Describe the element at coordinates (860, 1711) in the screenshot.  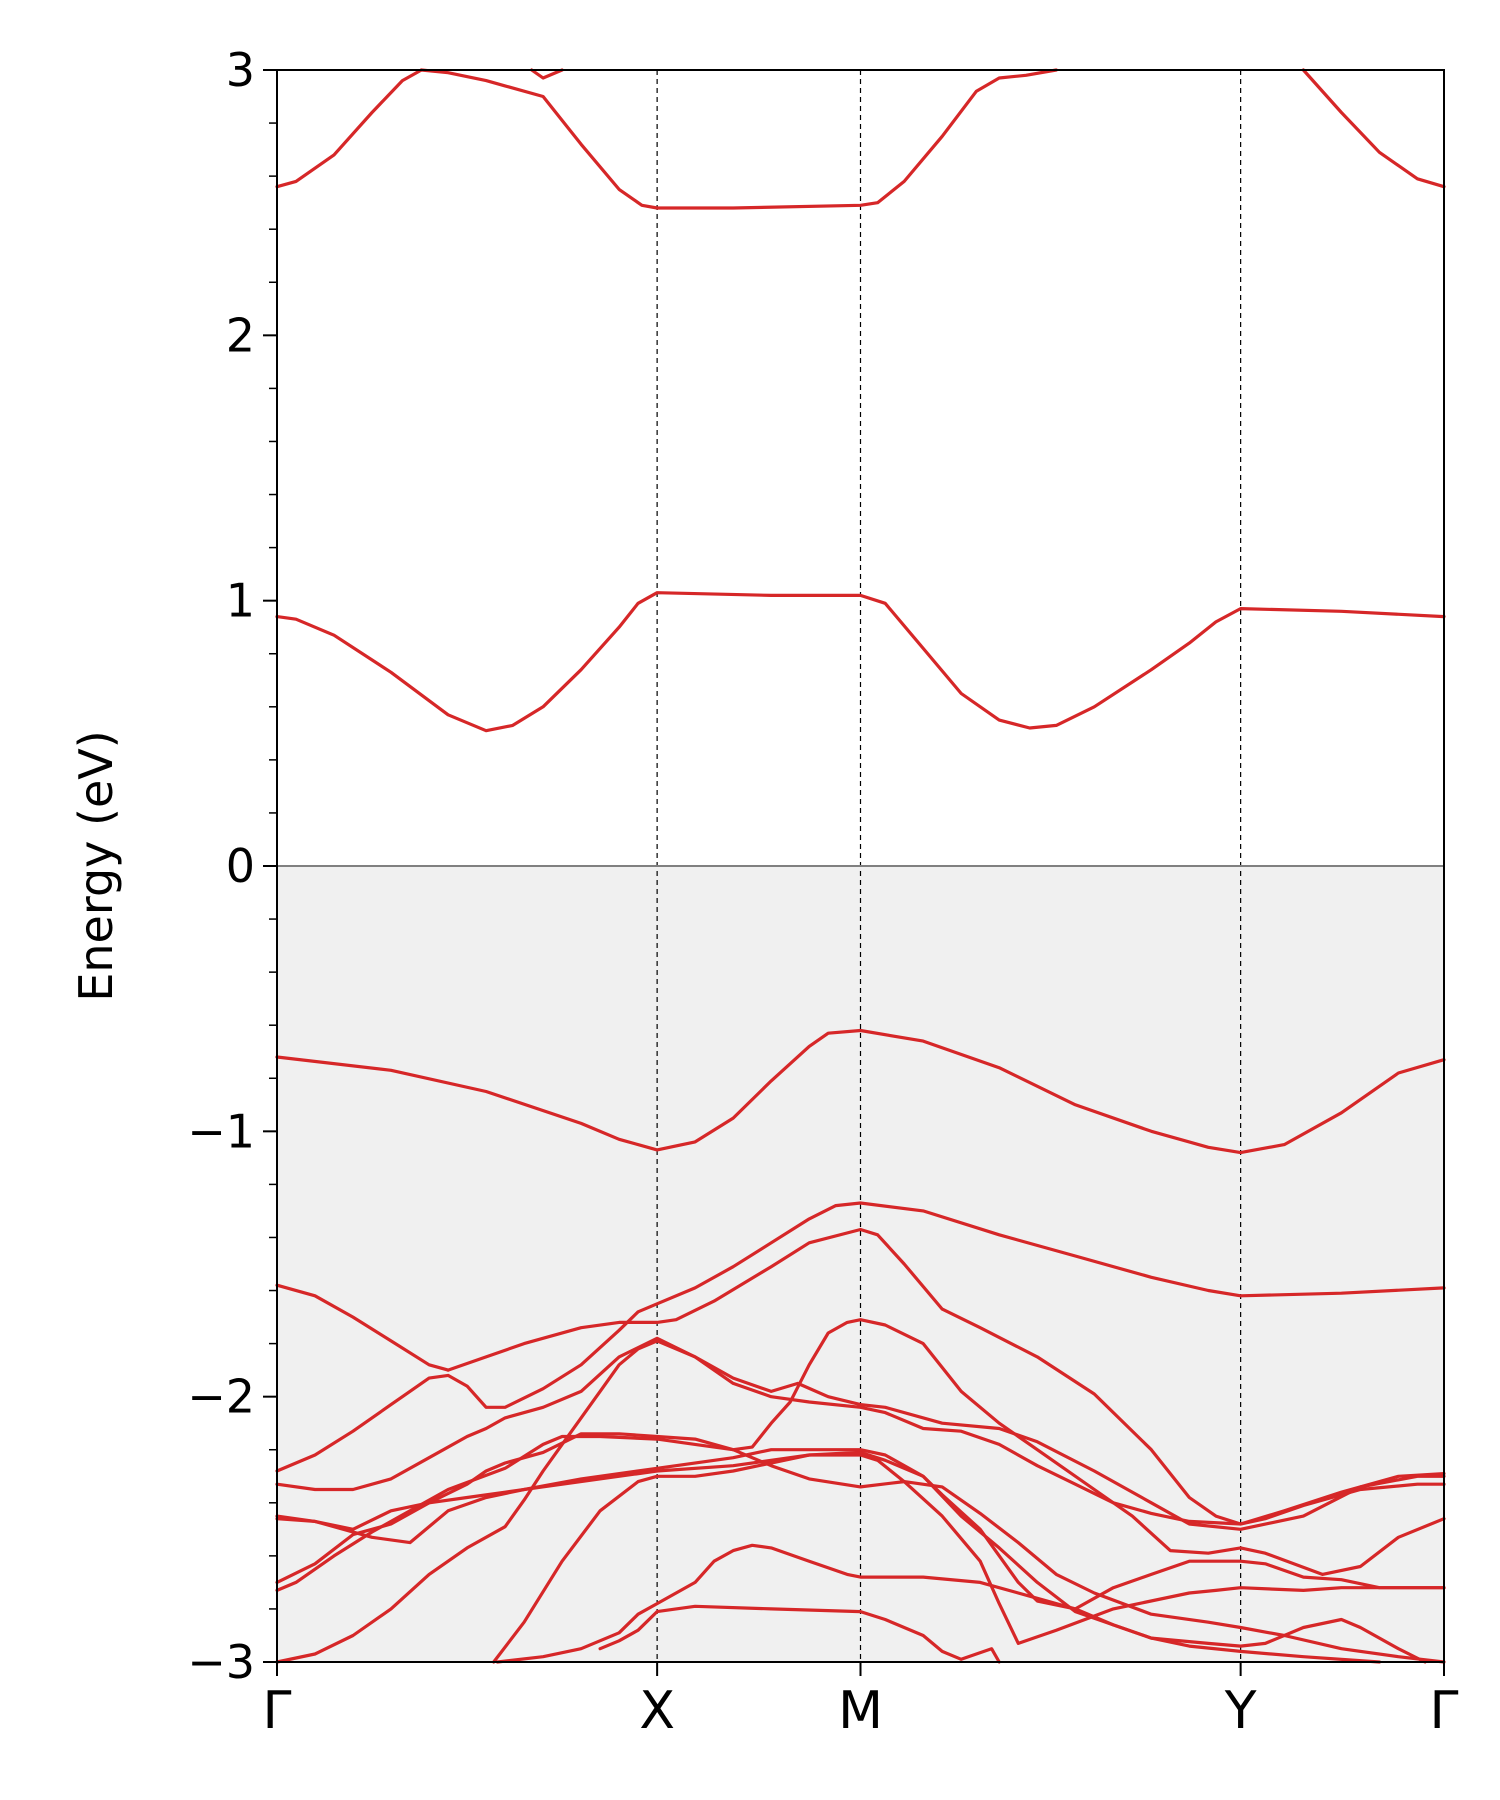
I see `x-tick-label: M` at that location.